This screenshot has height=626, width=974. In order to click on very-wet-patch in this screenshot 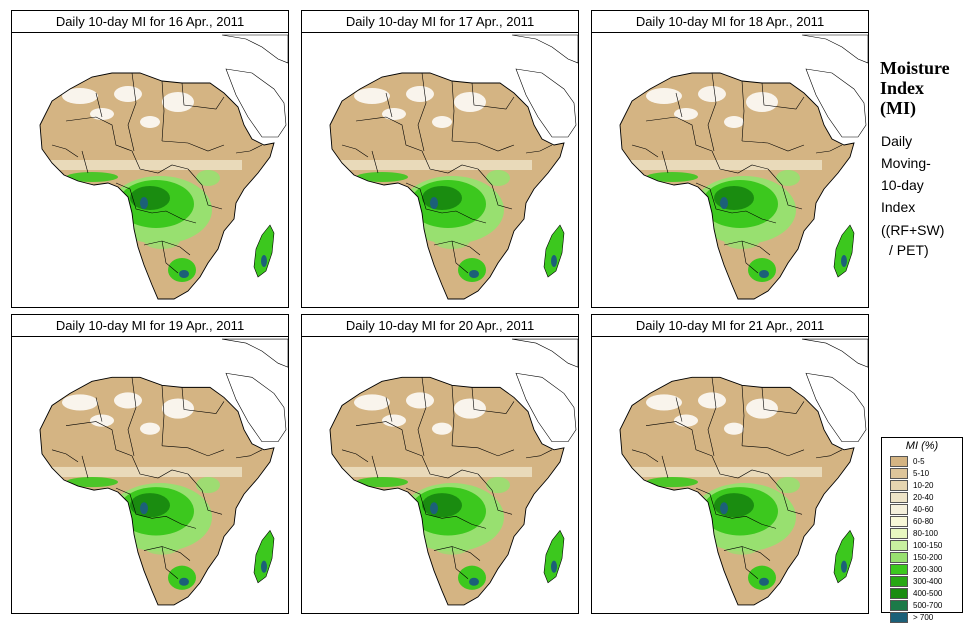, I will do `click(764, 274)`.